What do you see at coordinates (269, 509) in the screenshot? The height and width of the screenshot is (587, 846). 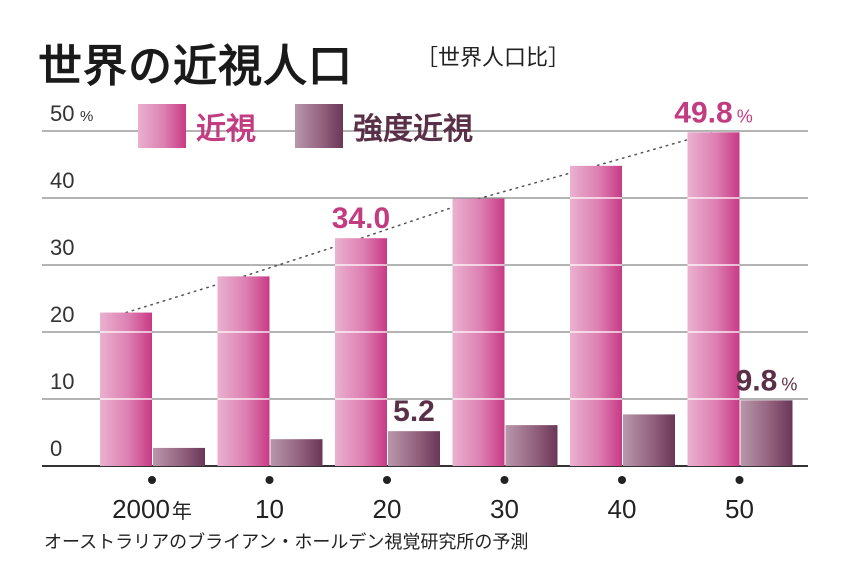 I see `x-tick-label: 10` at bounding box center [269, 509].